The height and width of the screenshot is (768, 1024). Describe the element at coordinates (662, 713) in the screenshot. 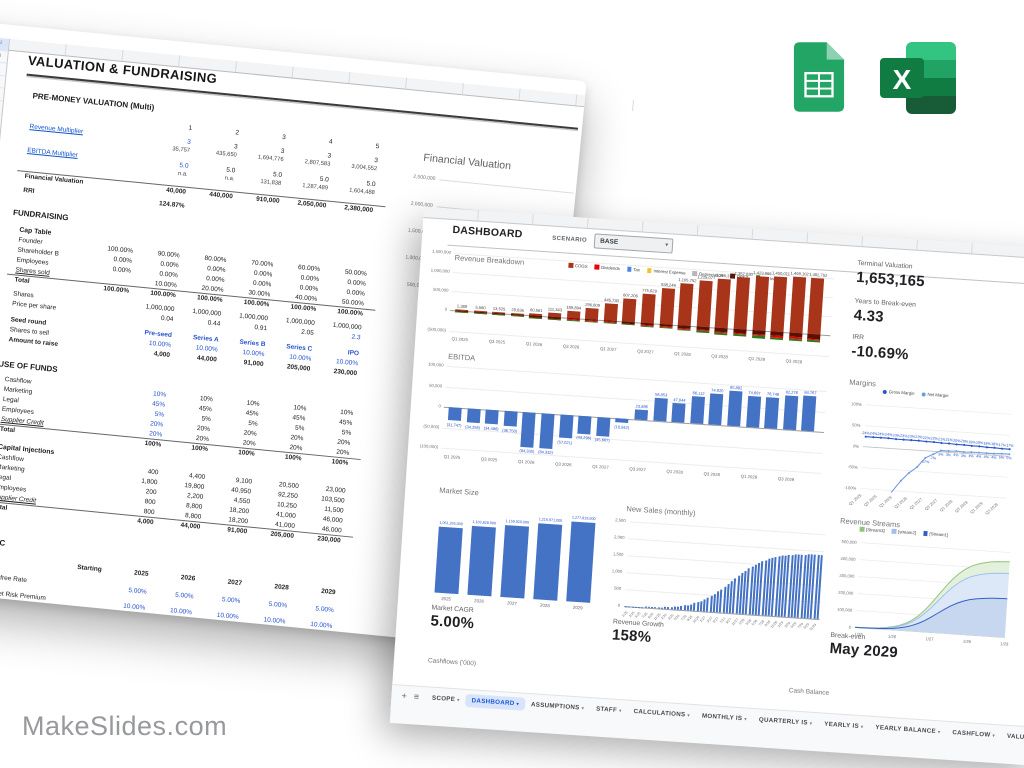

I see `tab-calculations: CALCULATIONS ▾` at that location.